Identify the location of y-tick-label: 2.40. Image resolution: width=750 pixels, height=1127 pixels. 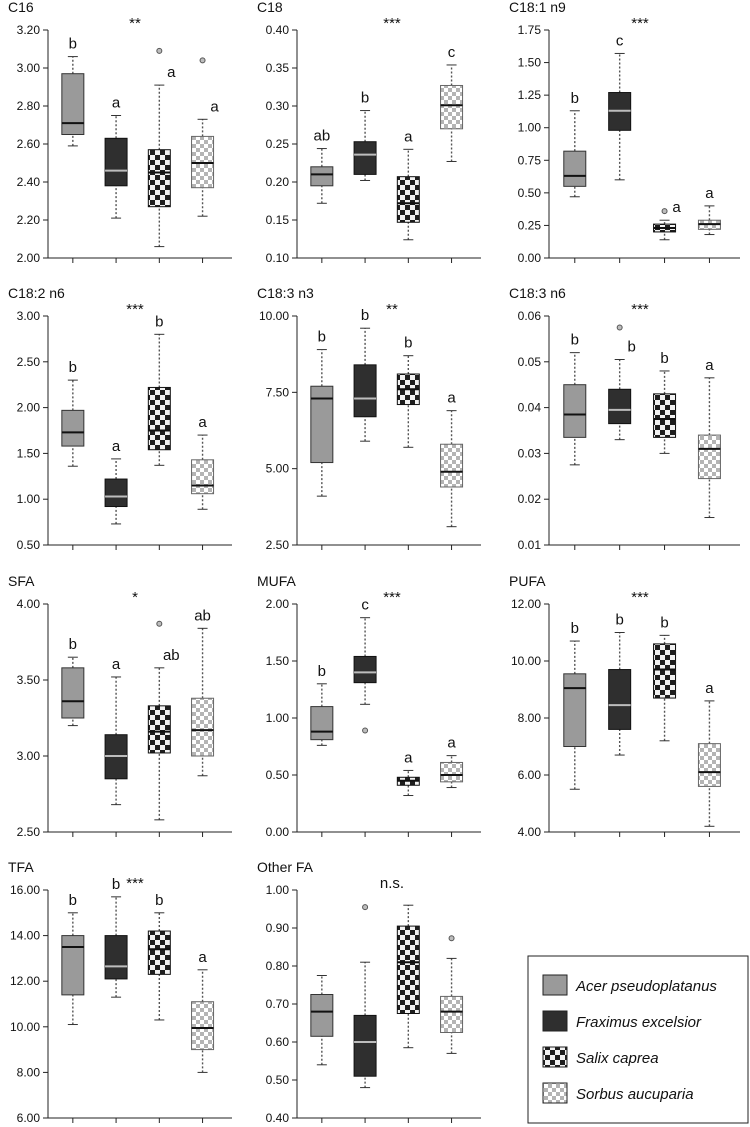
(29, 182).